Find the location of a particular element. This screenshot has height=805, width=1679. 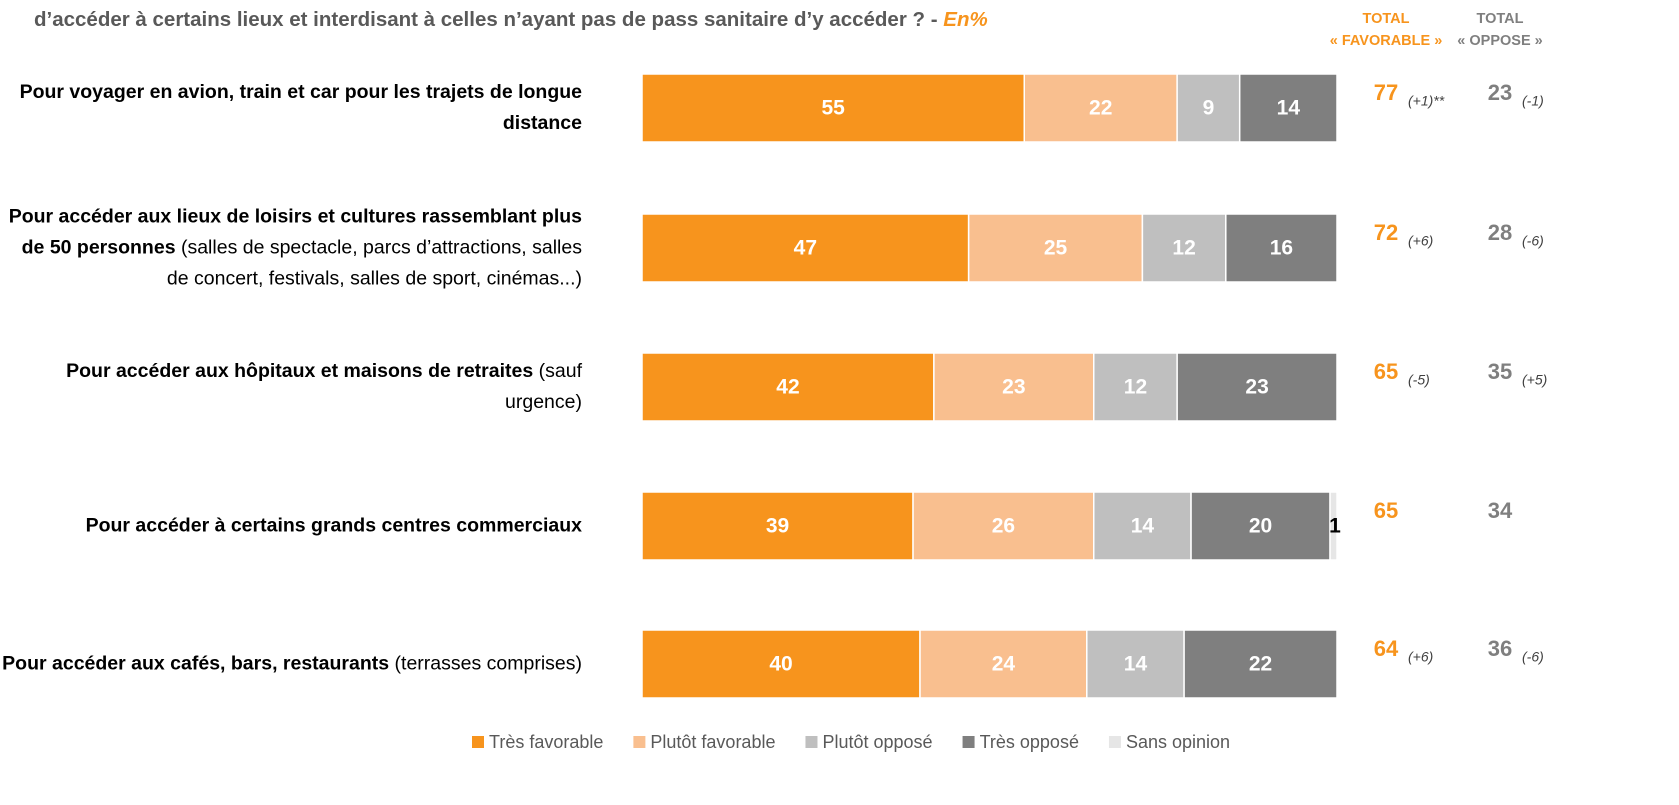

totals-header-line: « FAVORABLE » is located at coordinates (1386, 41).